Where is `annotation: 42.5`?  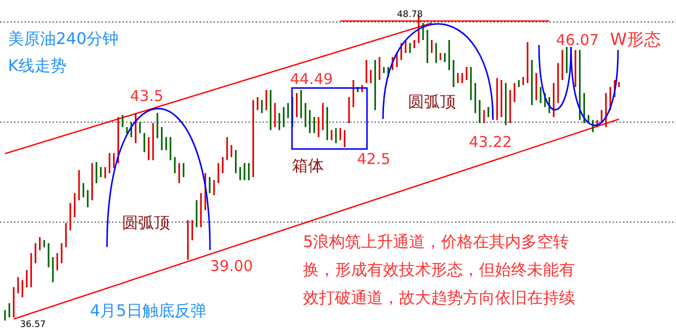
annotation: 42.5 is located at coordinates (373, 159).